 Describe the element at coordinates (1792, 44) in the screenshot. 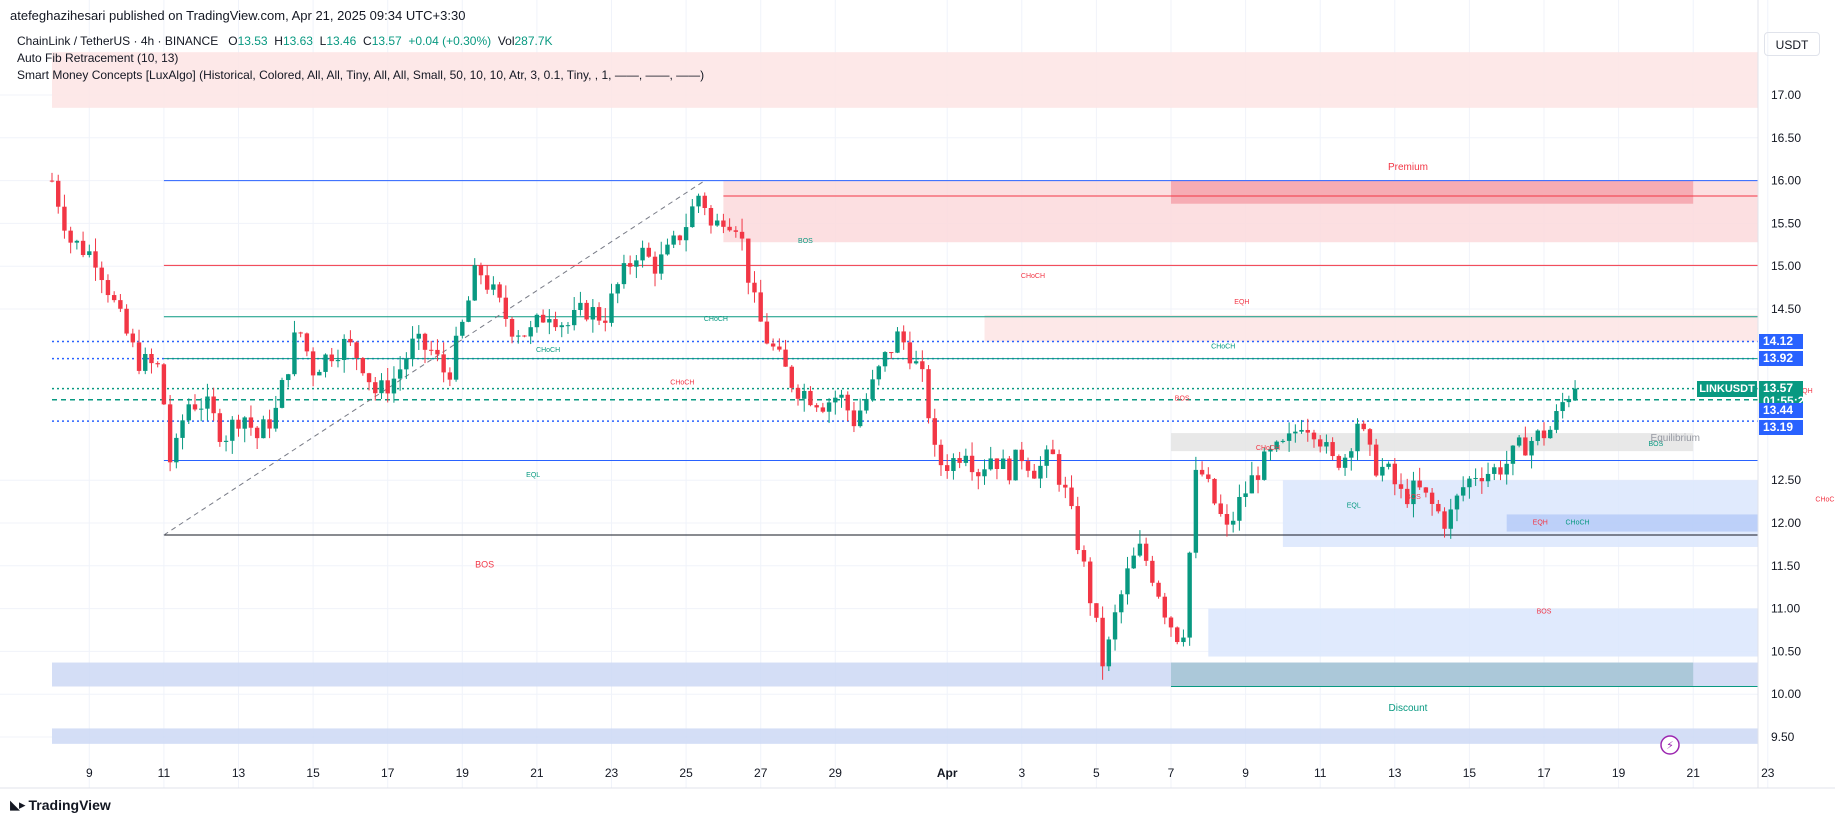

I see `currency-button: USDT` at that location.